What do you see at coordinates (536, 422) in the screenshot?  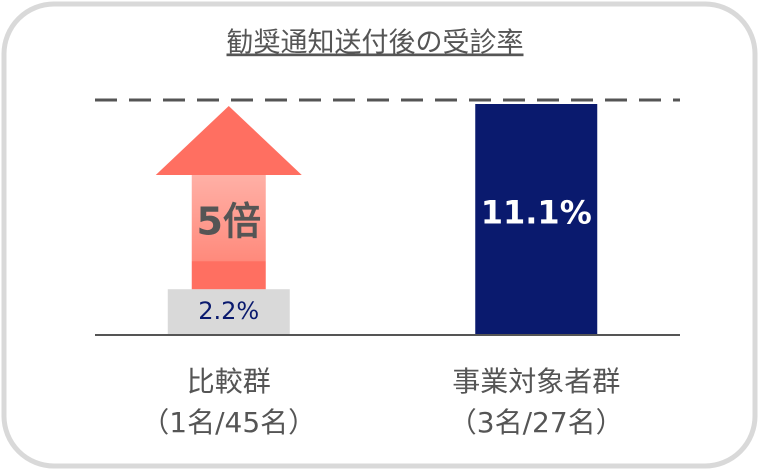 I see `x-tick-note: （3名/27名）` at bounding box center [536, 422].